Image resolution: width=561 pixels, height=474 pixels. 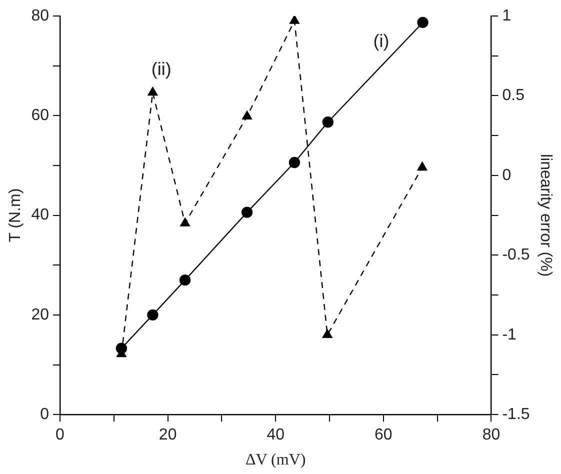 I want to click on y-tick-label: 60, so click(x=40, y=115).